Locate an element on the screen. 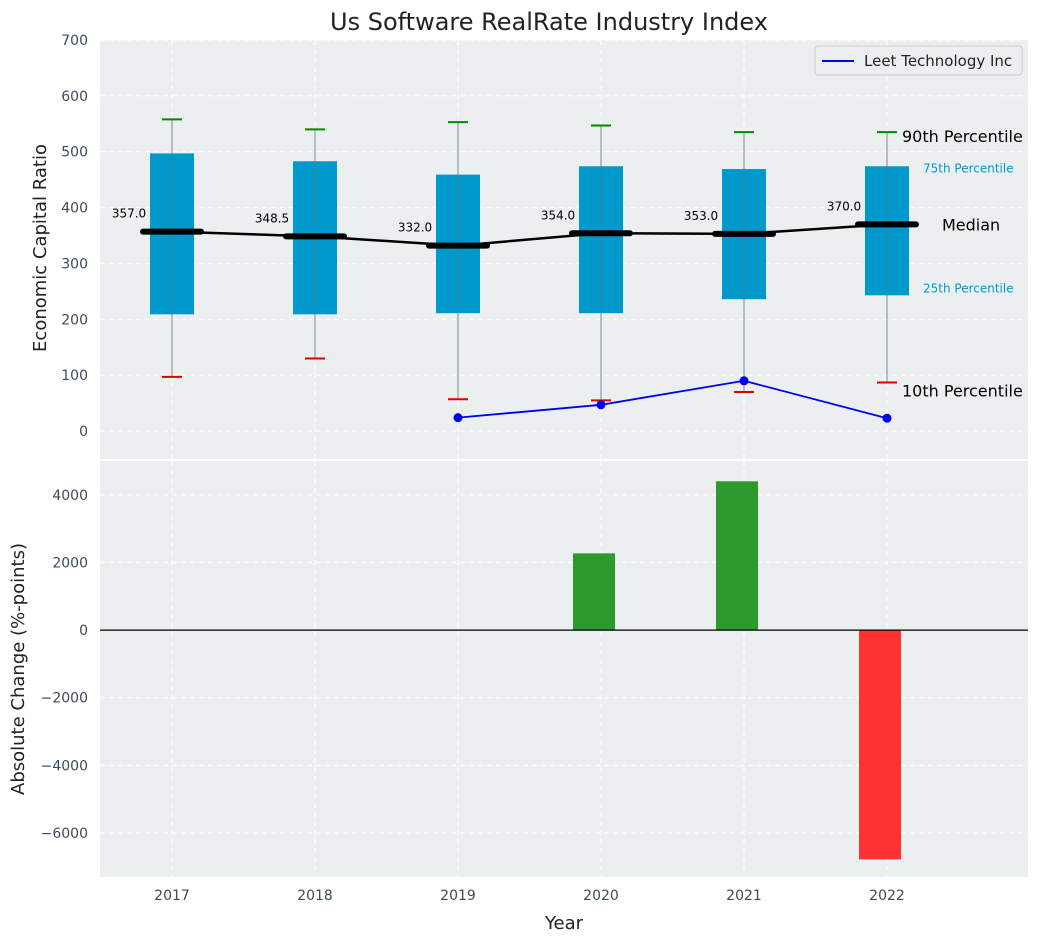 Image resolution: width=1039 pixels, height=942 pixels. top-y-tick-label: 300 is located at coordinates (74, 264).